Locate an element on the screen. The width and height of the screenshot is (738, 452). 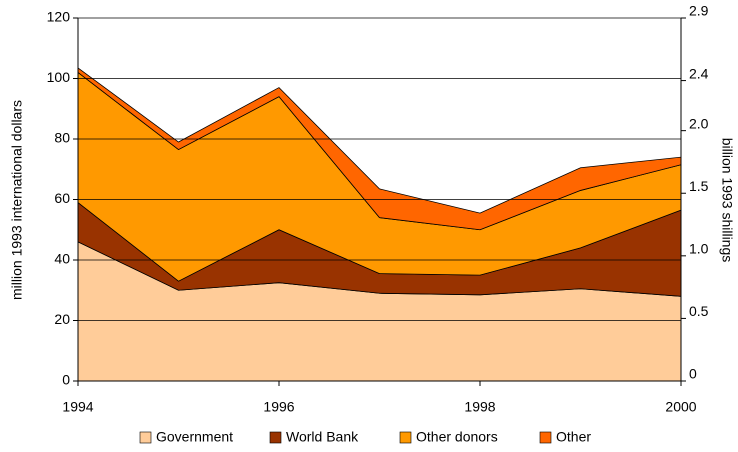
y-tick-label: 120 is located at coordinates (59, 17).